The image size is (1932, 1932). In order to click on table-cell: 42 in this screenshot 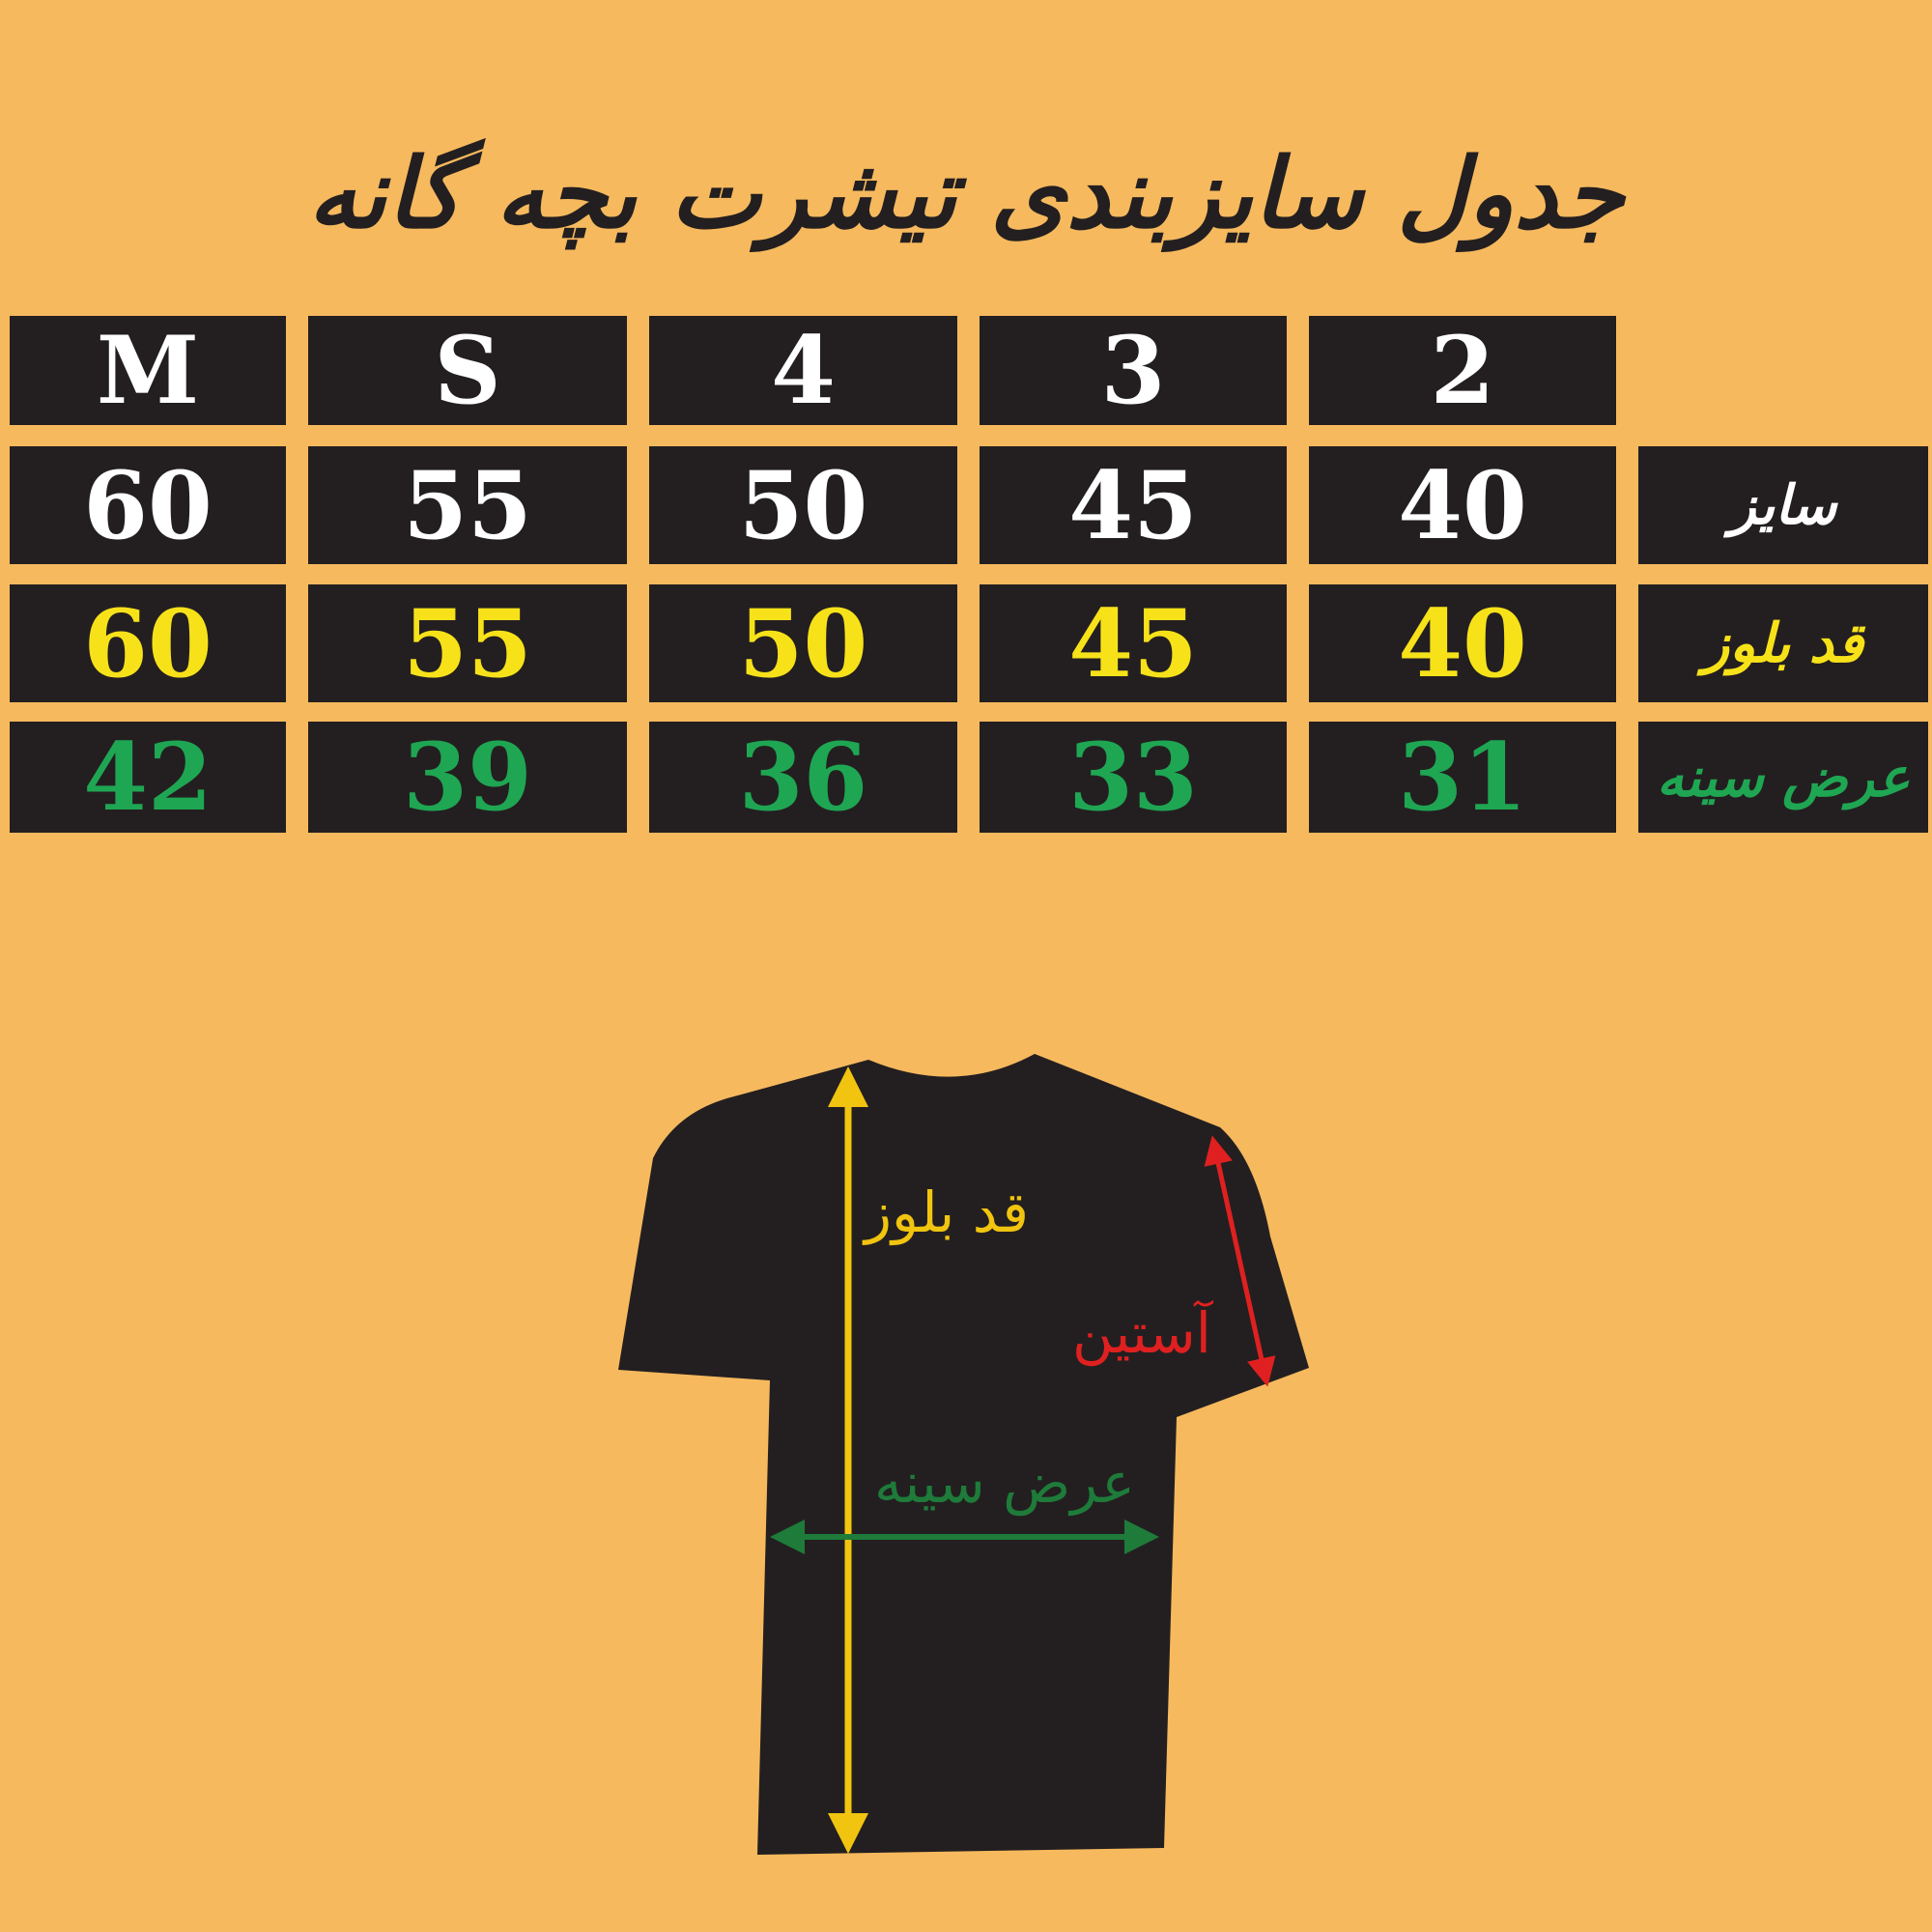, I will do `click(148, 777)`.